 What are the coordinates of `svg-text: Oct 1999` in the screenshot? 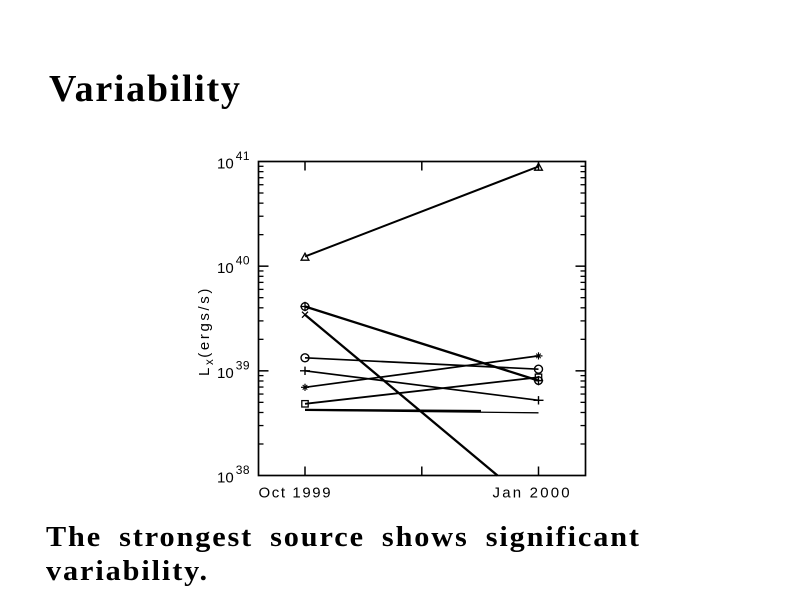 It's located at (296, 493).